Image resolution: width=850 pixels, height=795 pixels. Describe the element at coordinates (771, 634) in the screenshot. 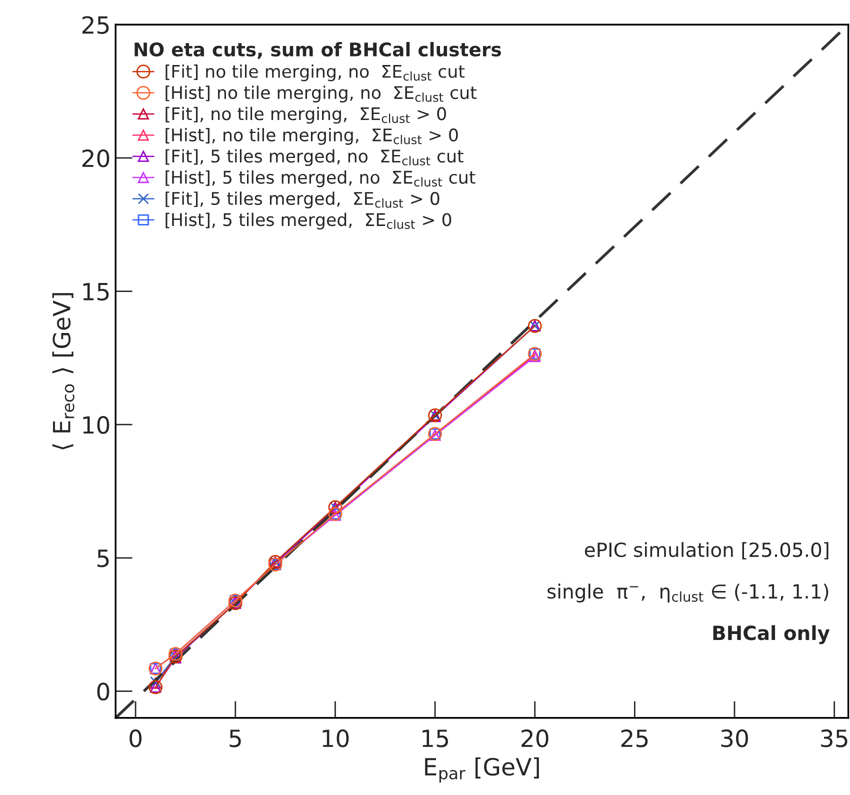

I see `annotation: BHCal only` at that location.